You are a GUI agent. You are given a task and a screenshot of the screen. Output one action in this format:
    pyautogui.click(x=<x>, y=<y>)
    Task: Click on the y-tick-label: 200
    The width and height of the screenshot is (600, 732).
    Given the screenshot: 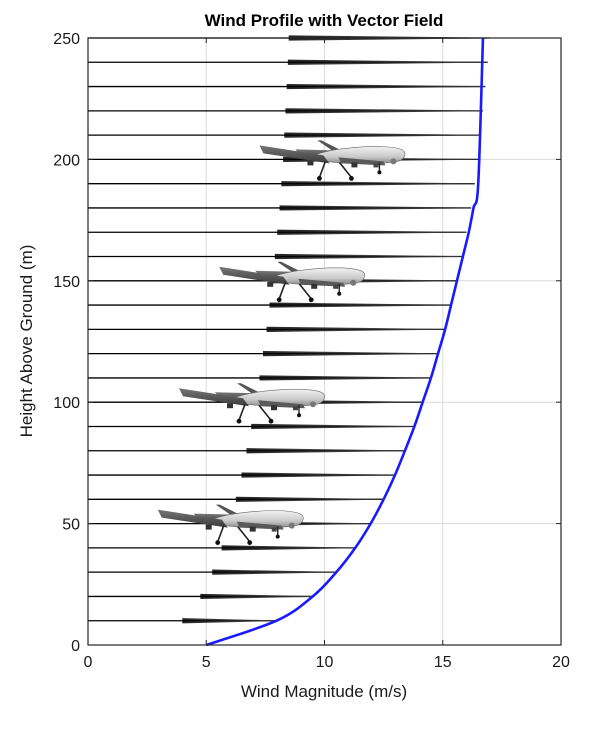 What is the action you would take?
    pyautogui.click(x=66, y=160)
    